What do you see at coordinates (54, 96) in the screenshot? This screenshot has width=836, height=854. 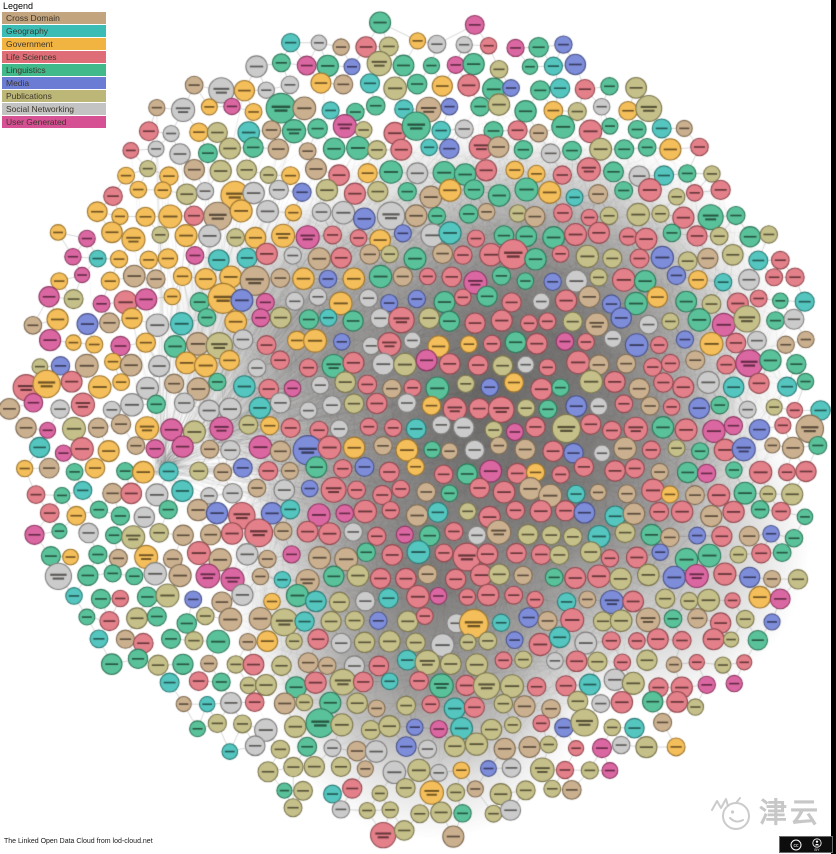 I see `legend-item-publications: Publications` at bounding box center [54, 96].